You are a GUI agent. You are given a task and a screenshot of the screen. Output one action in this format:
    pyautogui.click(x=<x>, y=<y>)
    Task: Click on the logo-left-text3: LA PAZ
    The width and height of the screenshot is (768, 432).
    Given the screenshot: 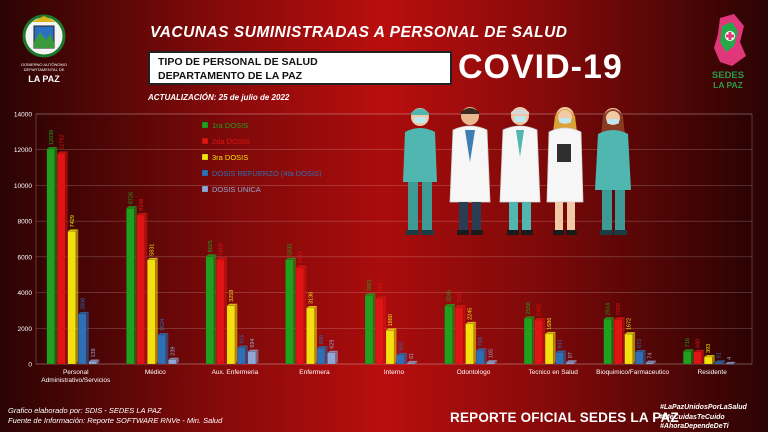 What is the action you would take?
    pyautogui.click(x=44, y=79)
    